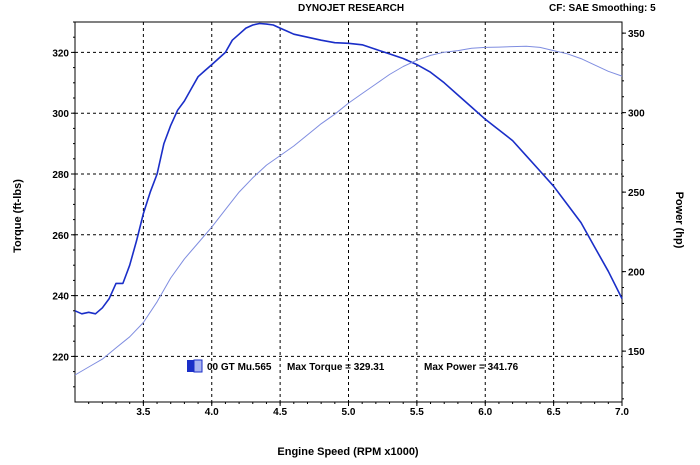 Image resolution: width=700 pixels, height=465 pixels. What do you see at coordinates (348, 452) in the screenshot?
I see `x-axis-label: Engine Speed (RPM x1000)` at bounding box center [348, 452].